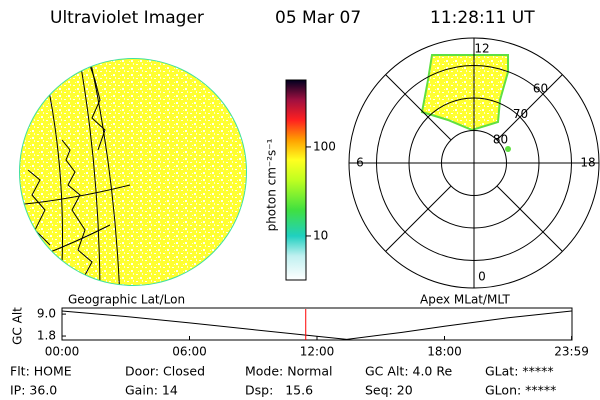 This screenshot has width=600, height=400. I want to click on colorbar-tick-label: 100, so click(324, 146).